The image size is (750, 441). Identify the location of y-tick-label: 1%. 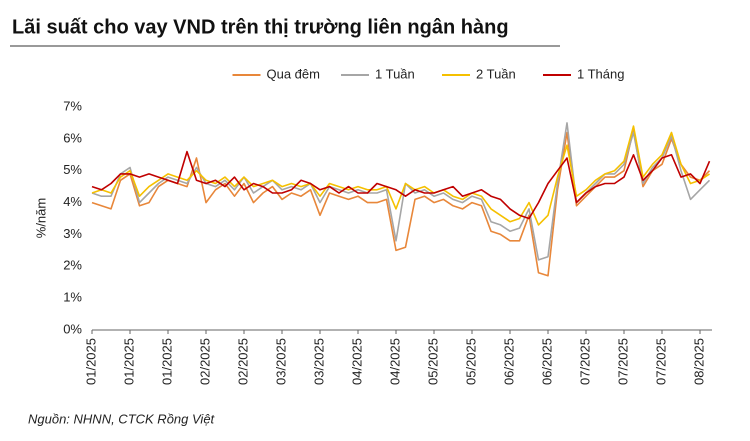
(72, 297).